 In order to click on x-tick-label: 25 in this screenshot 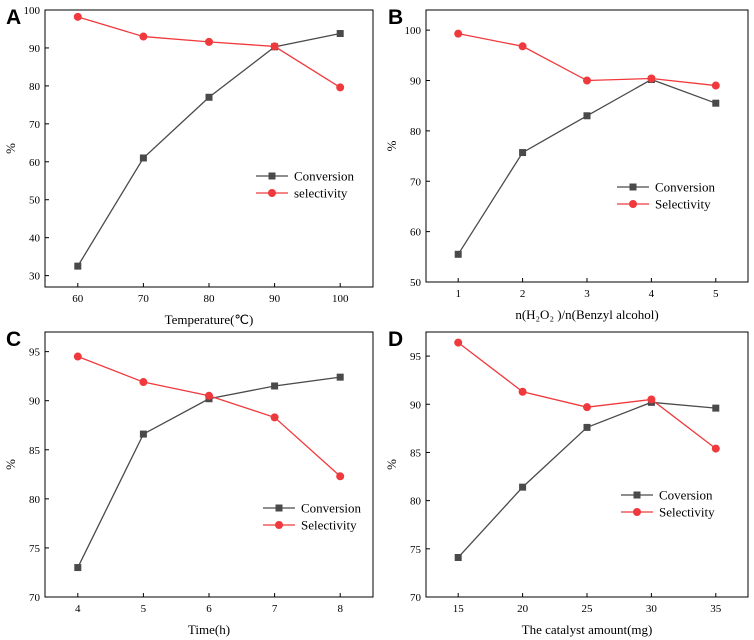, I will do `click(588, 609)`.